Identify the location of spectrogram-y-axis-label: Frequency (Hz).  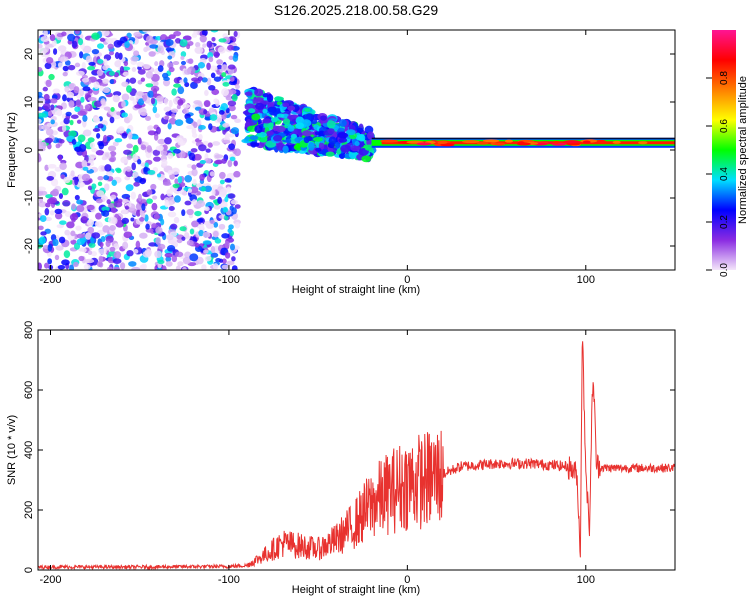
(12, 150).